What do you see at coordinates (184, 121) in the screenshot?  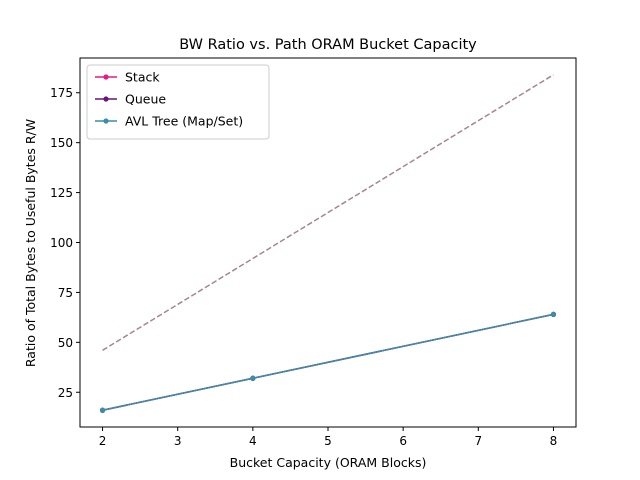 I see `legend-label-2: AVL Tree (Map/Set)` at bounding box center [184, 121].